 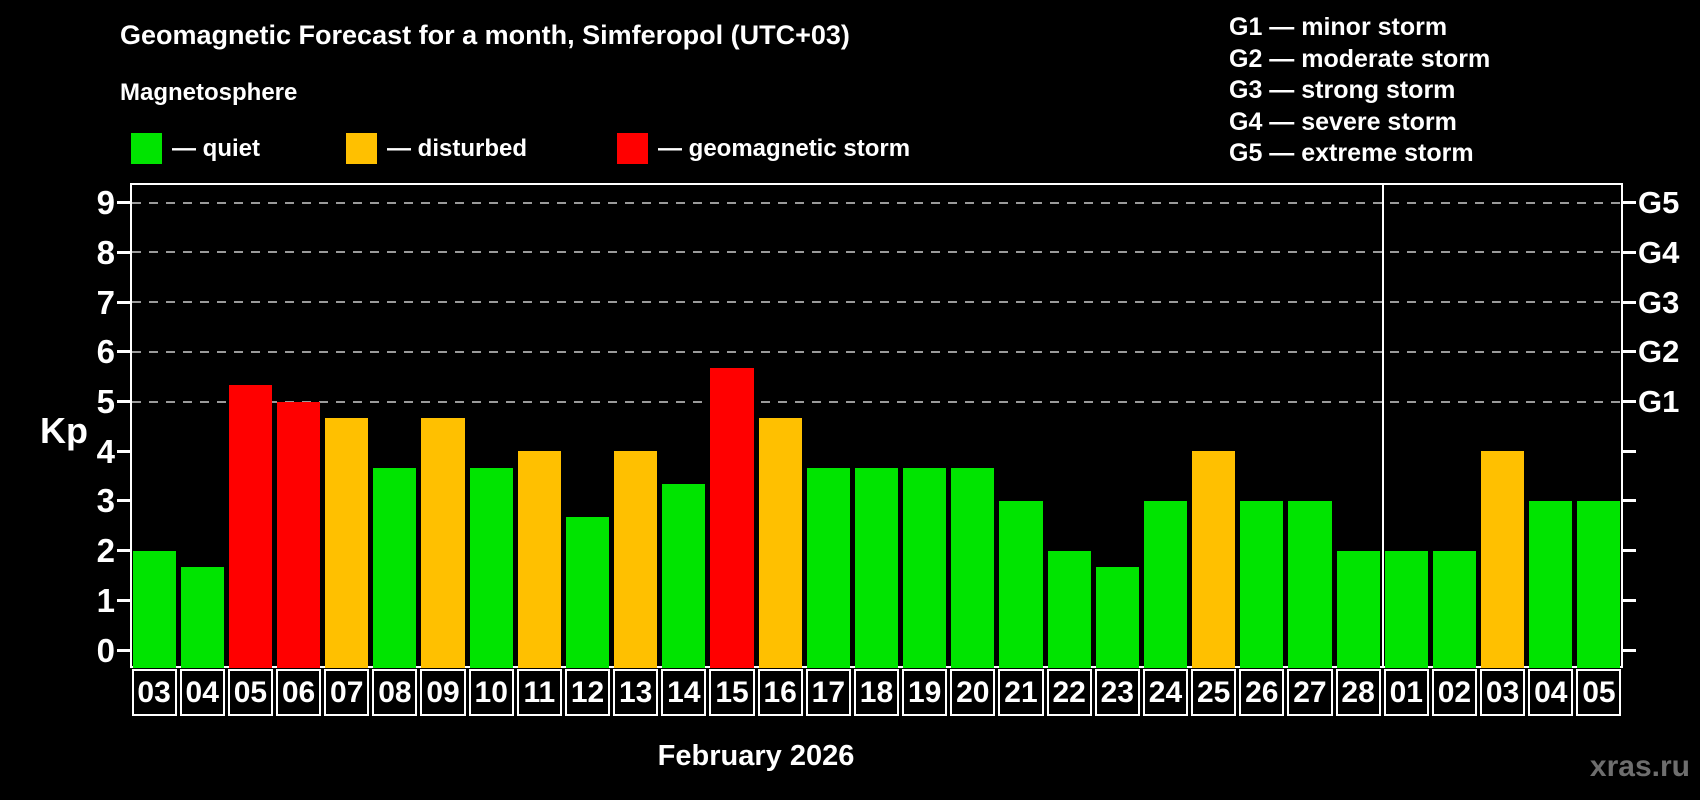 What do you see at coordinates (105, 501) in the screenshot?
I see `y-tick-label-3: 3` at bounding box center [105, 501].